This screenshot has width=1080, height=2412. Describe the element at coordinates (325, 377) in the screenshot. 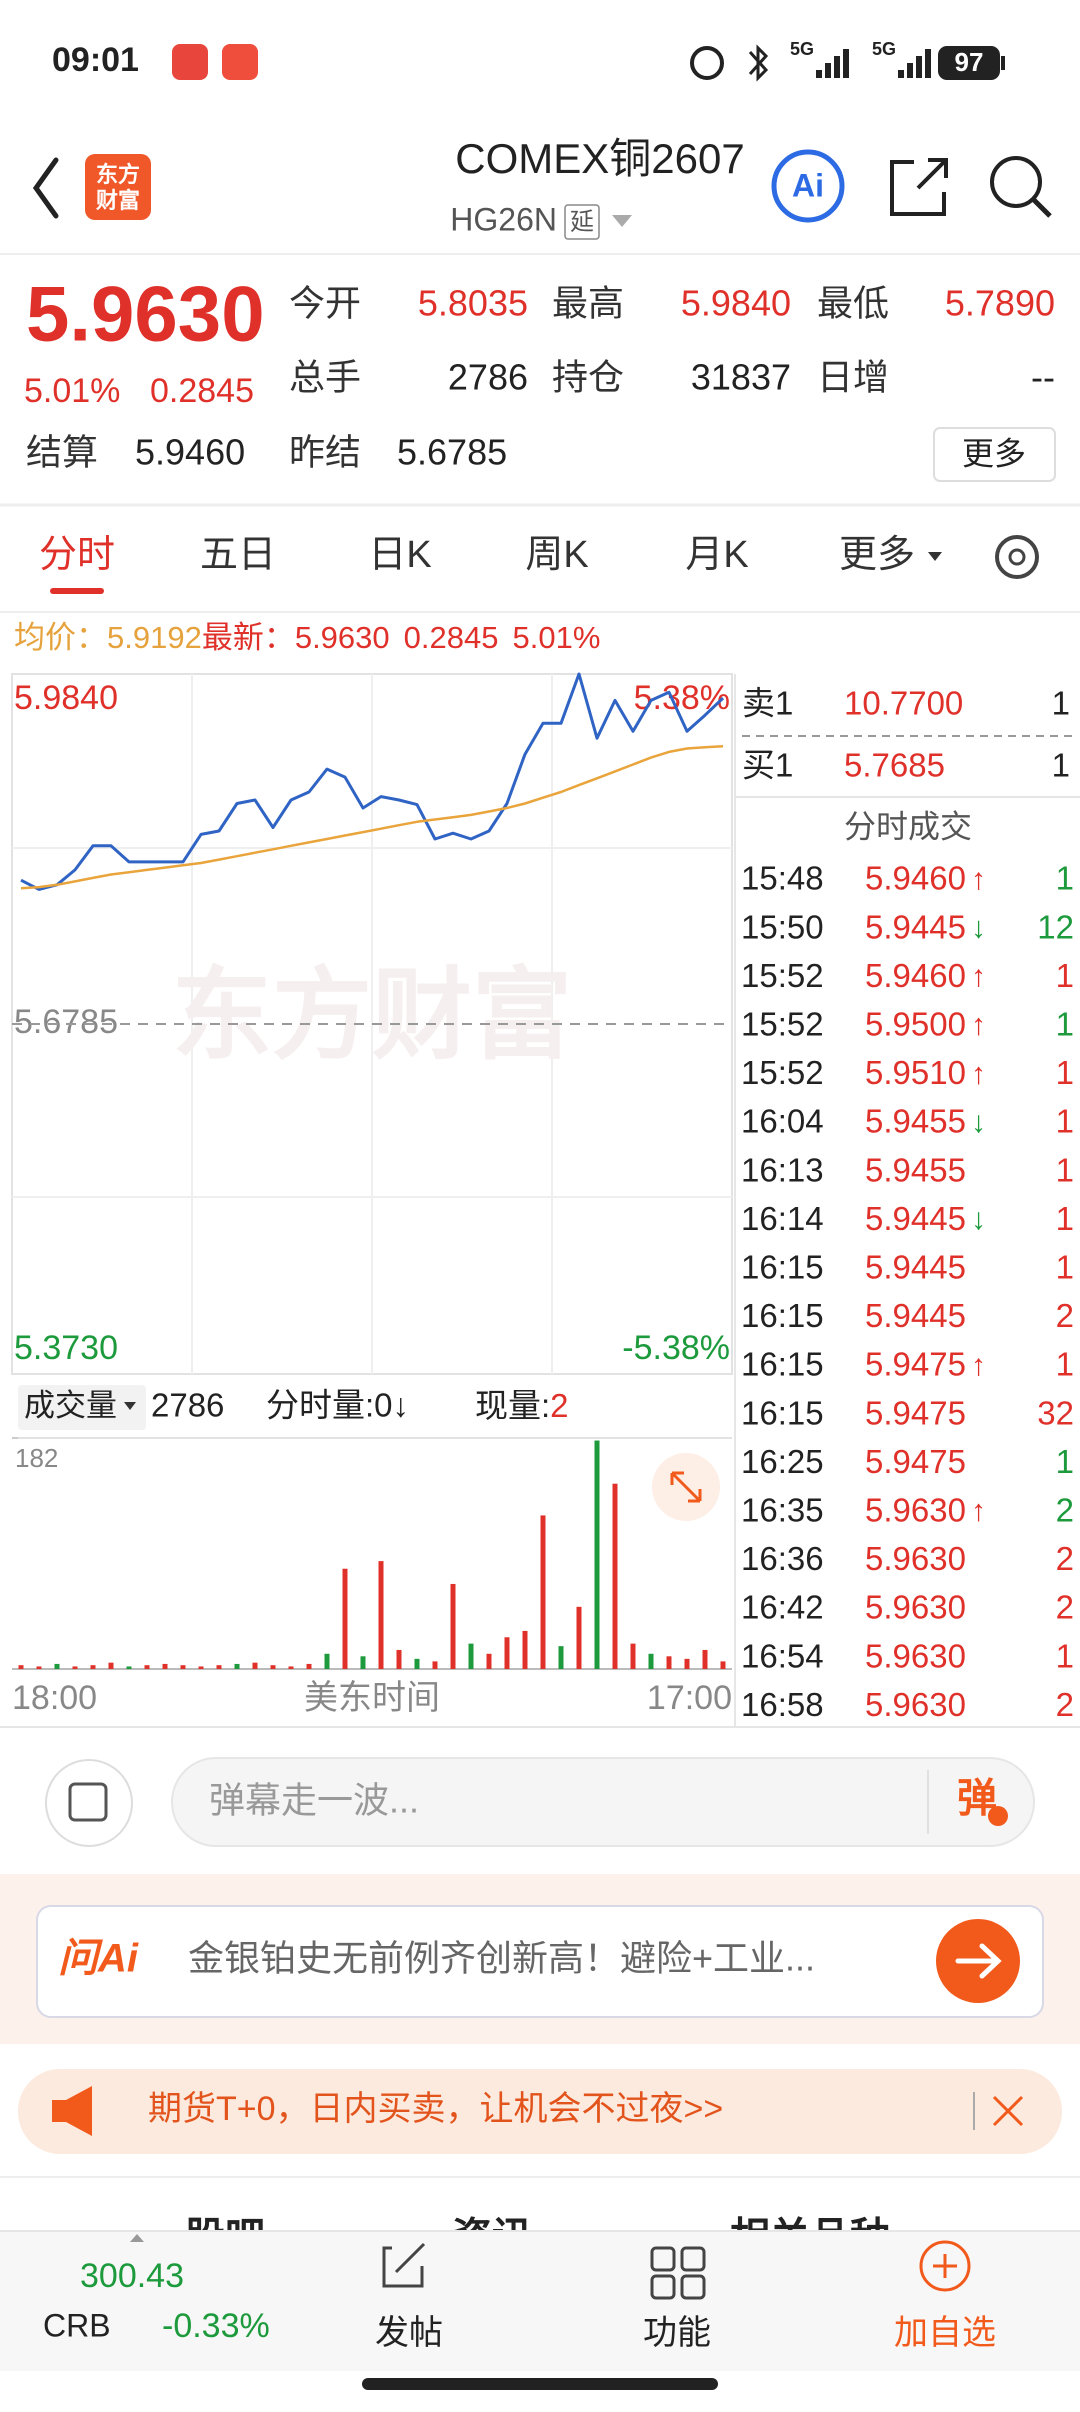

I see `stat-label: 总手` at that location.